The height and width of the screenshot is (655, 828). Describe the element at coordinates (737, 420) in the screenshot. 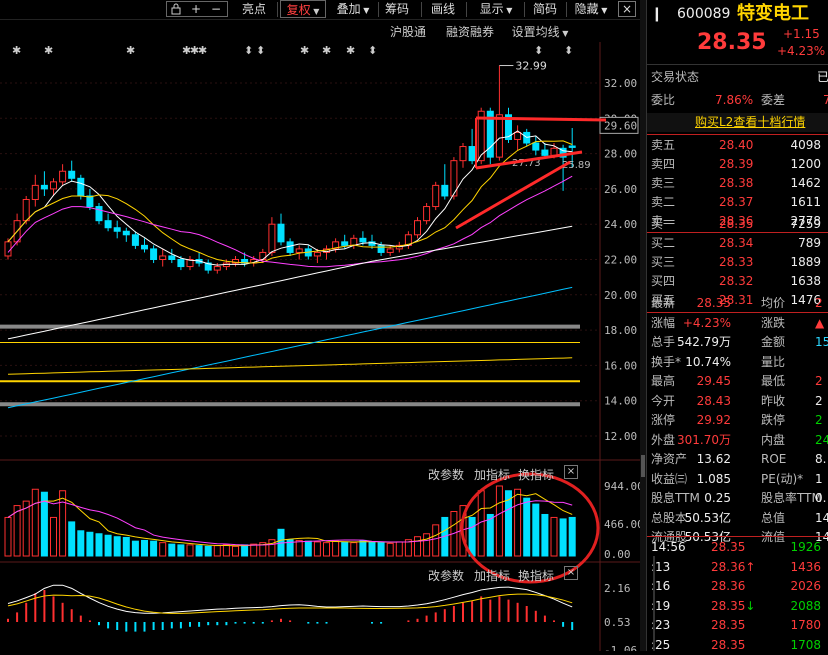

I see `stat-row: 涨停 29.92 跌停 2` at that location.